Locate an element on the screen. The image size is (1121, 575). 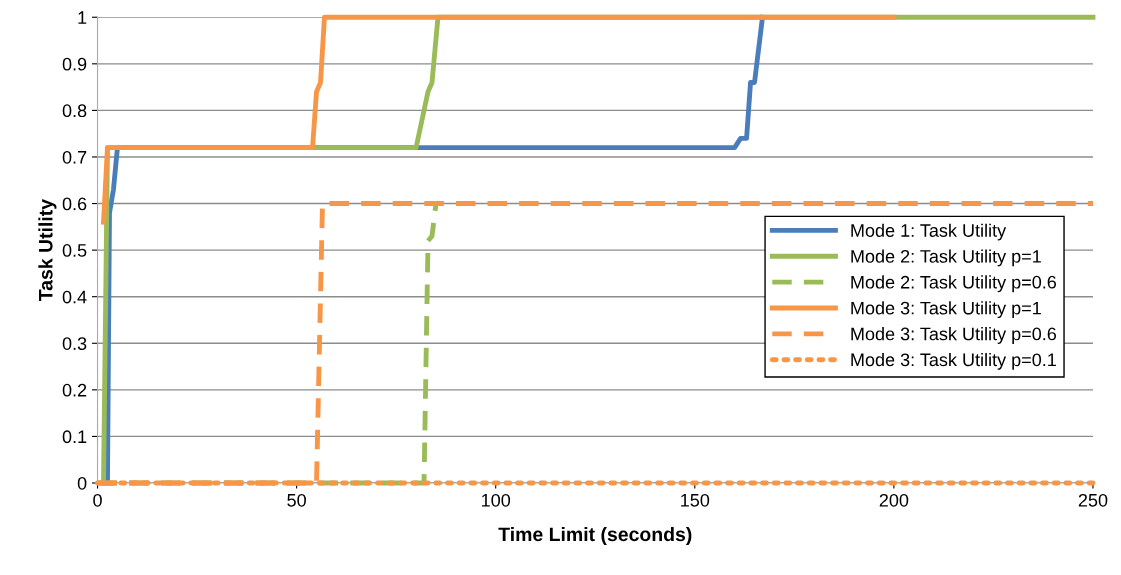
legend-label: Mode 2: Task Utility p=1 is located at coordinates (946, 258).